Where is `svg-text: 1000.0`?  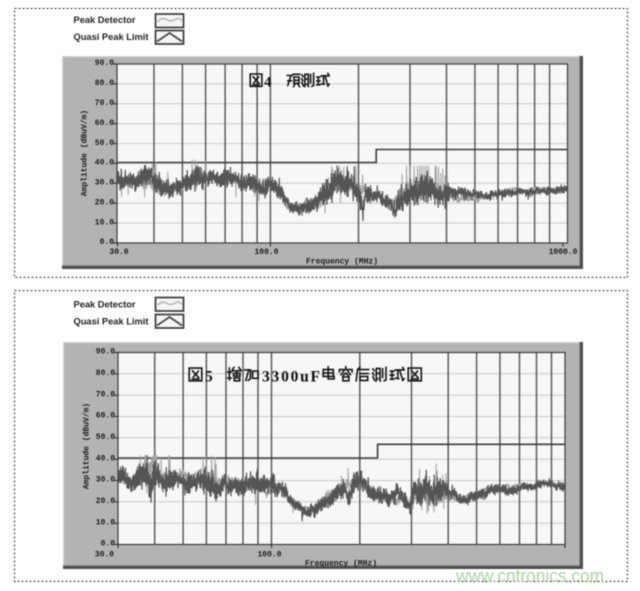 svg-text: 1000.0 is located at coordinates (563, 252).